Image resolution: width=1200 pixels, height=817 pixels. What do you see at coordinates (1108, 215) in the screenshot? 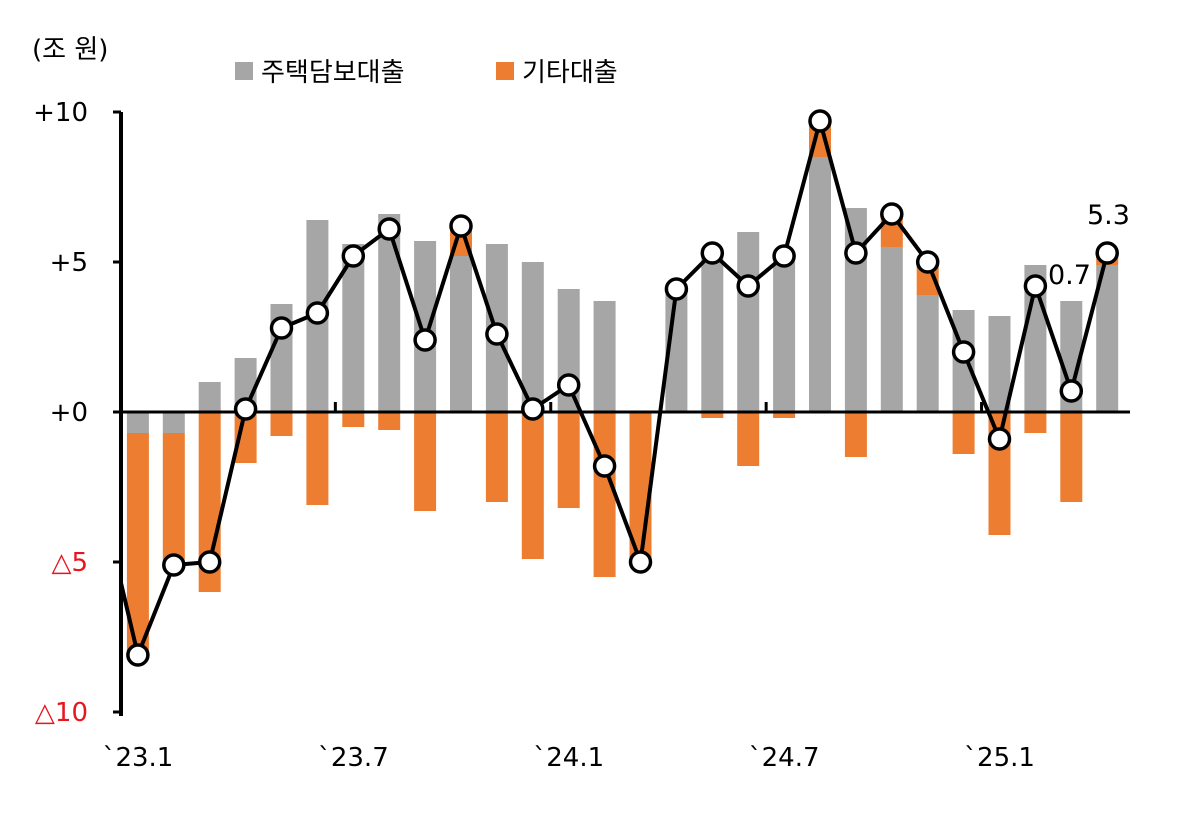
I see `data-label-5-3: 5.3` at bounding box center [1108, 215].